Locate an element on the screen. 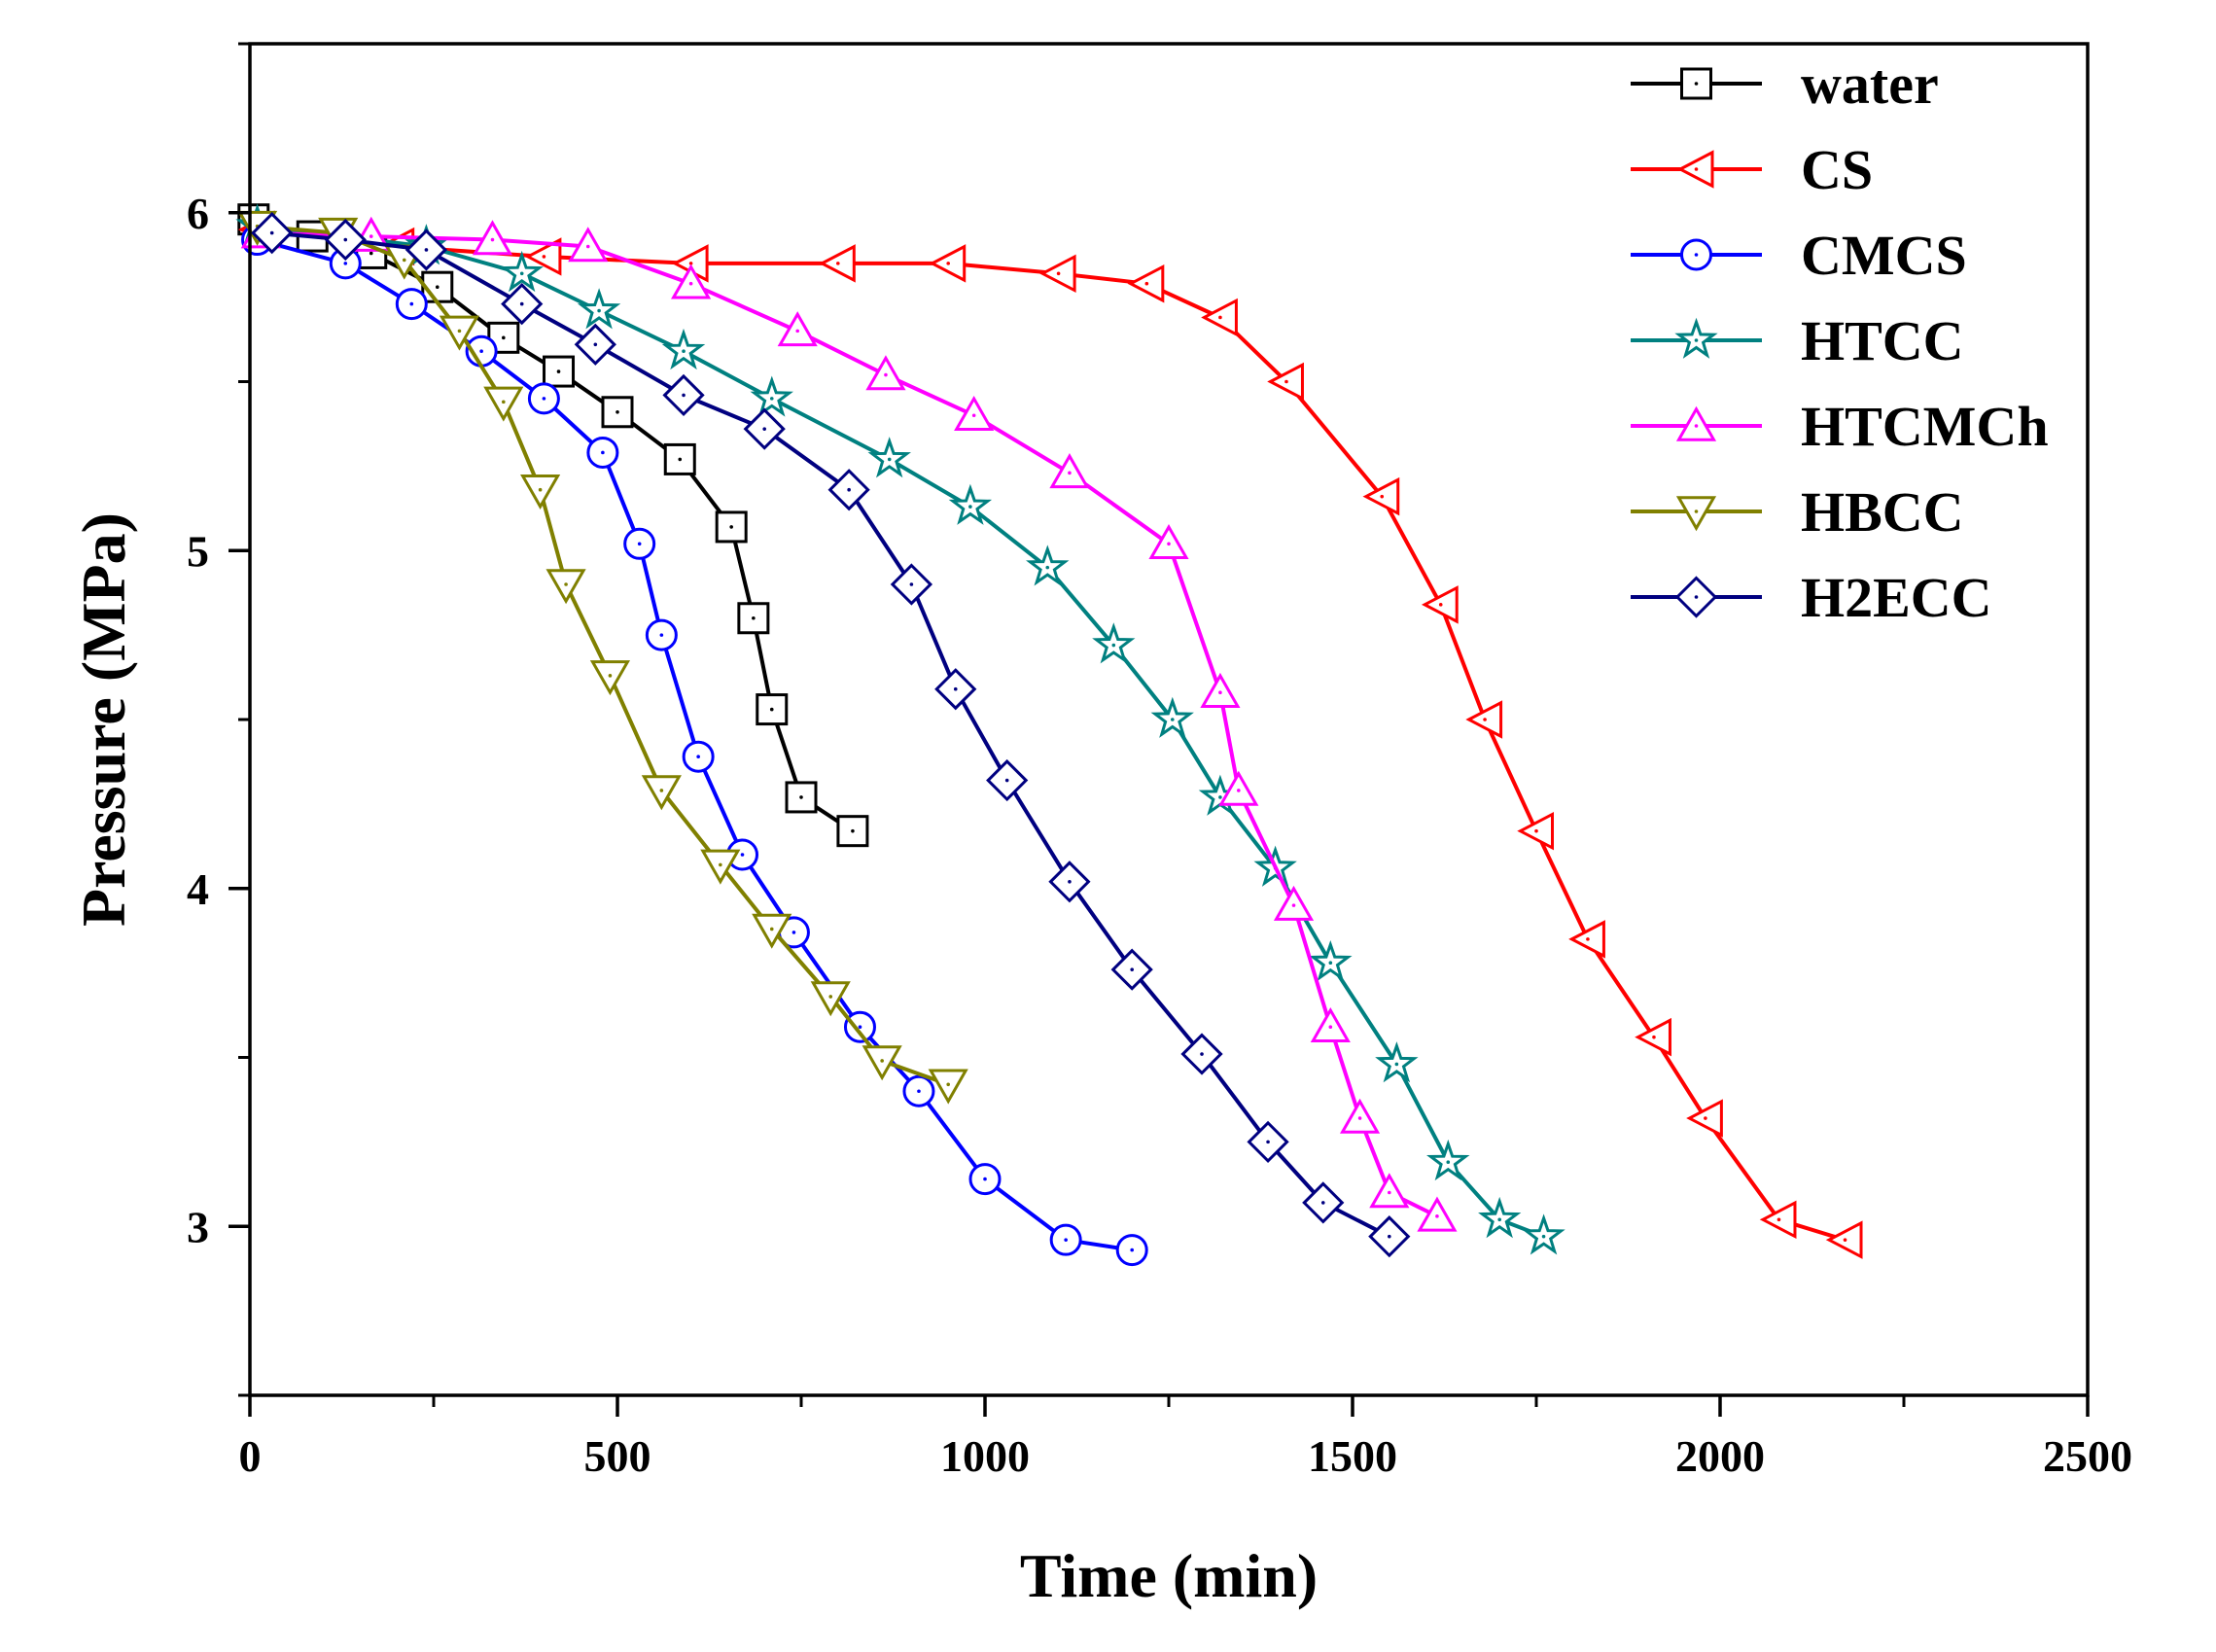  legend-label: HTCMCh is located at coordinates (1925, 426).